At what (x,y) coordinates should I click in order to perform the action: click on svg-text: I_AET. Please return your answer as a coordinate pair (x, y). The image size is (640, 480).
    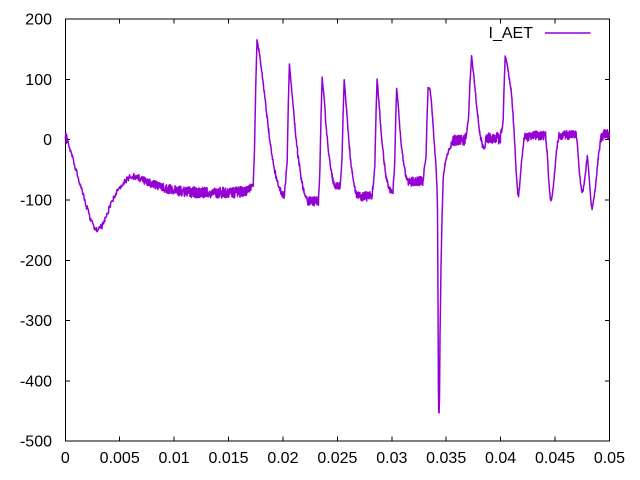
    Looking at the image, I should click on (511, 33).